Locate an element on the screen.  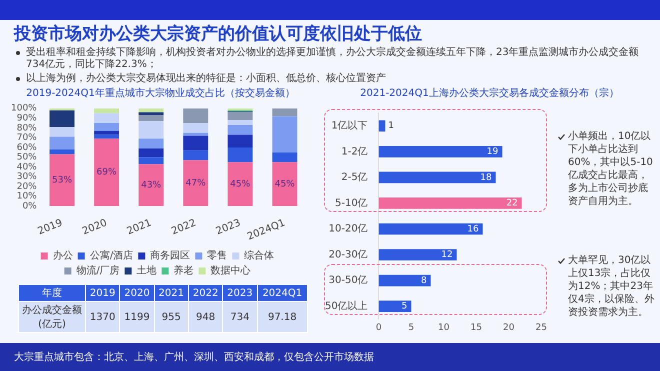
text: 小单频出，10亿以下小单占比达到60%，其中以5-10亿成交占比最高，多为上市公司抄底资产自用为主。 is located at coordinates (610, 169).